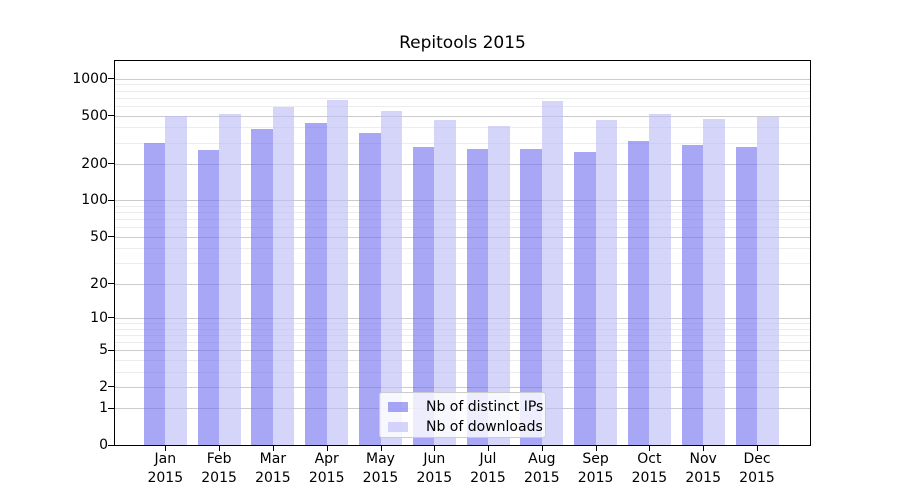 The height and width of the screenshot is (500, 900). What do you see at coordinates (380, 459) in the screenshot?
I see `x-tick-label-line: May` at bounding box center [380, 459].